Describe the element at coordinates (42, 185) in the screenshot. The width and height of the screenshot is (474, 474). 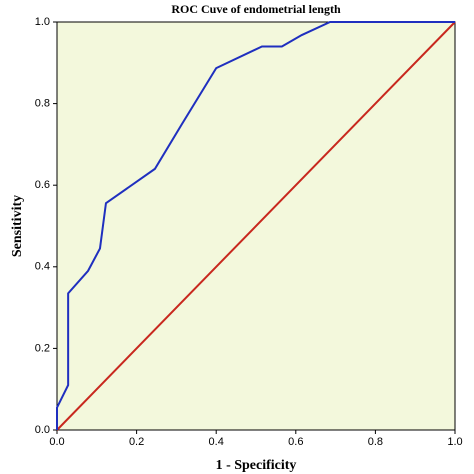
I see `y-tick-label: 0.6` at that location.